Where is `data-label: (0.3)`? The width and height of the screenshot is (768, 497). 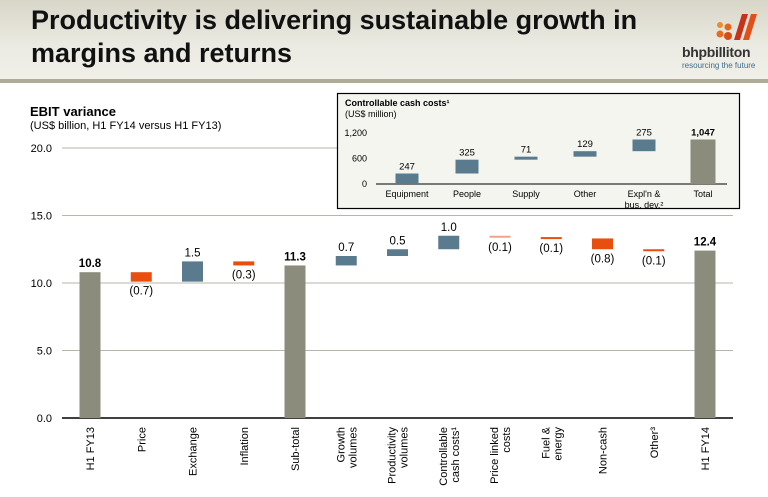 data-label: (0.3) is located at coordinates (244, 275).